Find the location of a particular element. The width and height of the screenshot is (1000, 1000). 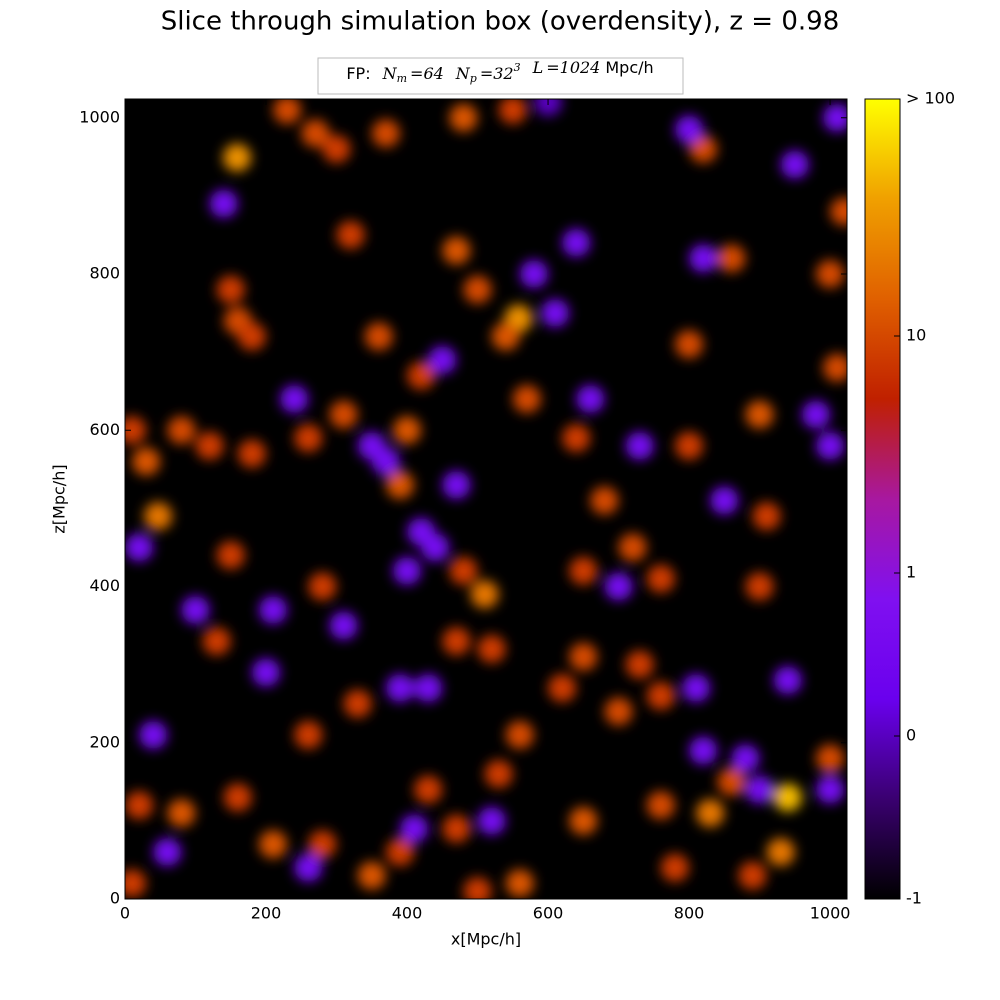

colorbar-tick-label: -1 is located at coordinates (914, 898).